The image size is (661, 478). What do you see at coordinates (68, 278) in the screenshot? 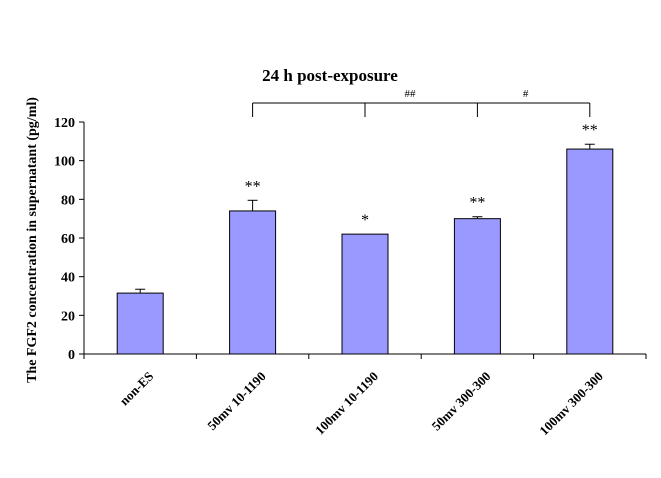
I see `y-tick-label: 40` at bounding box center [68, 278].